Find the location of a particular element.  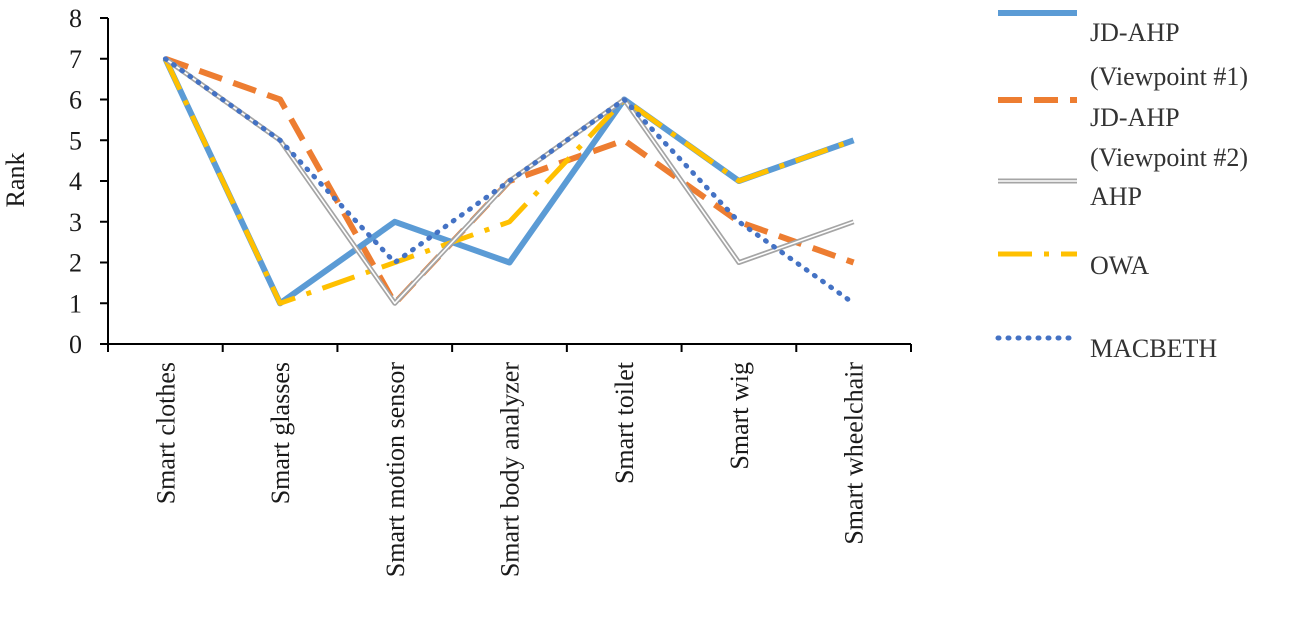

y-tick-label: 6 is located at coordinates (75, 100).